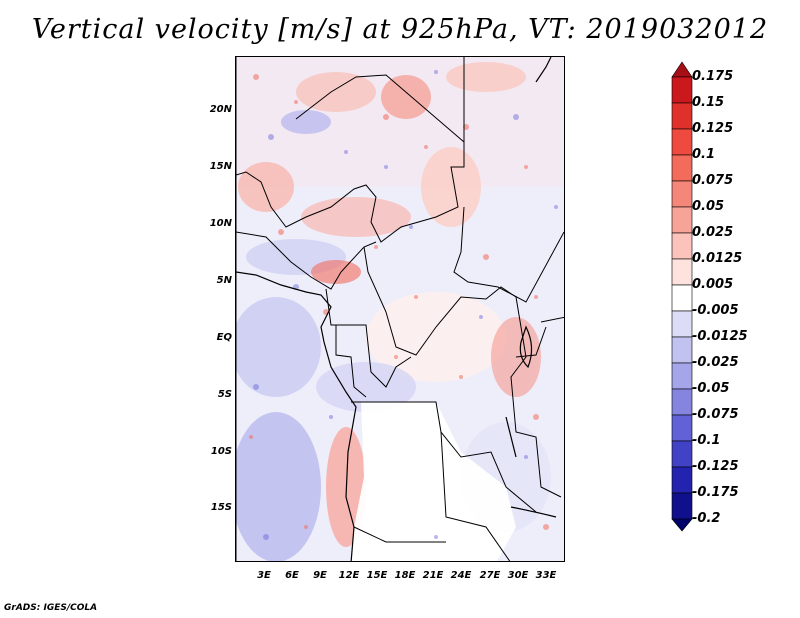 The height and width of the screenshot is (618, 800). Describe the element at coordinates (708, 206) in the screenshot. I see `colorbar-level-label: 0.05` at that location.